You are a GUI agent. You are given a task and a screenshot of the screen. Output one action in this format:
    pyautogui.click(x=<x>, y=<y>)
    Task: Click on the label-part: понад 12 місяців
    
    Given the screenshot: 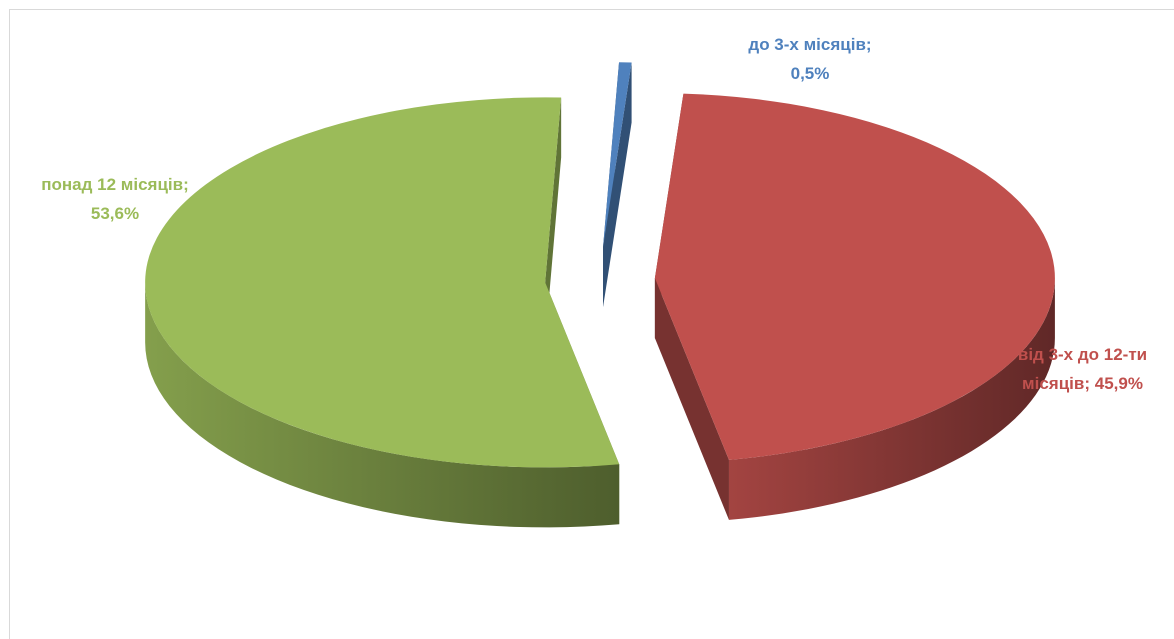 What is the action you would take?
    pyautogui.click(x=112, y=184)
    